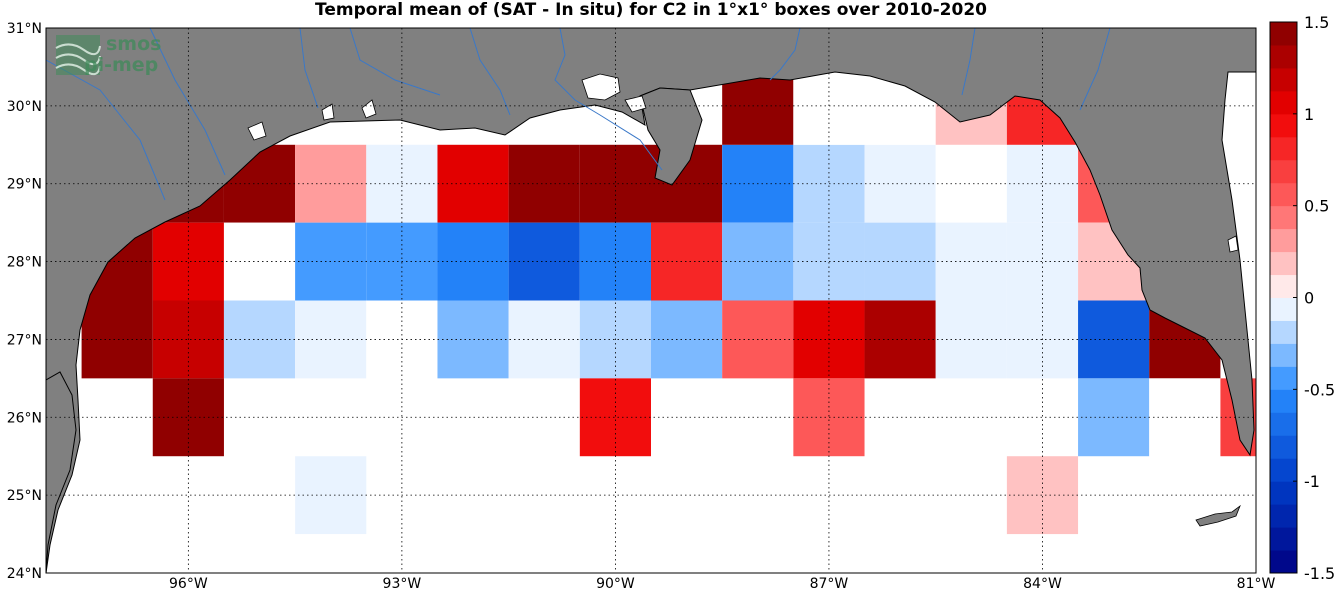 This screenshot has width=1342, height=592. What do you see at coordinates (24, 301) in the screenshot?
I see `latitude-tick-labels: 24°N 25°N 26°N 27°N 28°N 29°N 30°N 31°N` at bounding box center [24, 301].